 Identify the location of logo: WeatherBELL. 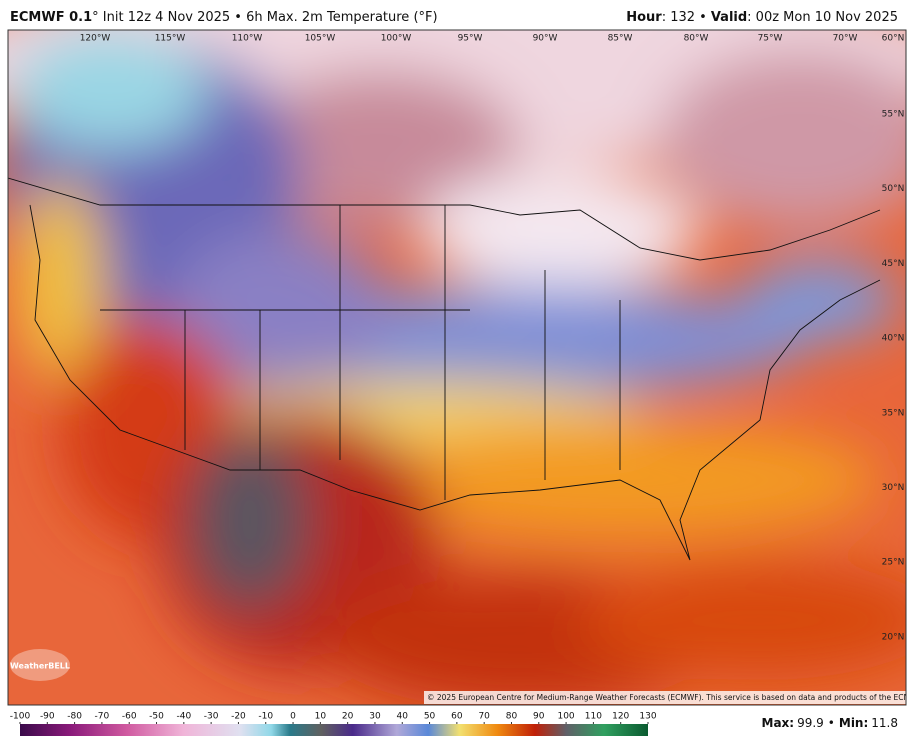
(40, 666).